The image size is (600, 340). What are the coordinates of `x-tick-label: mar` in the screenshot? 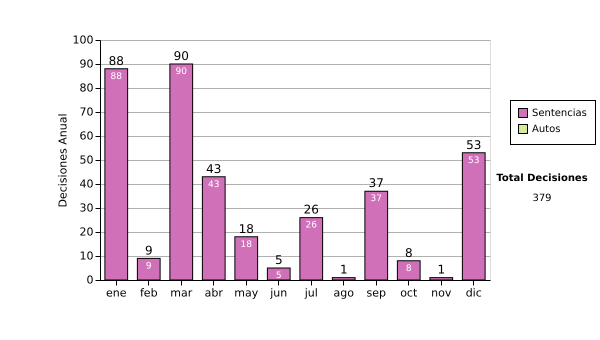 It's located at (181, 293).